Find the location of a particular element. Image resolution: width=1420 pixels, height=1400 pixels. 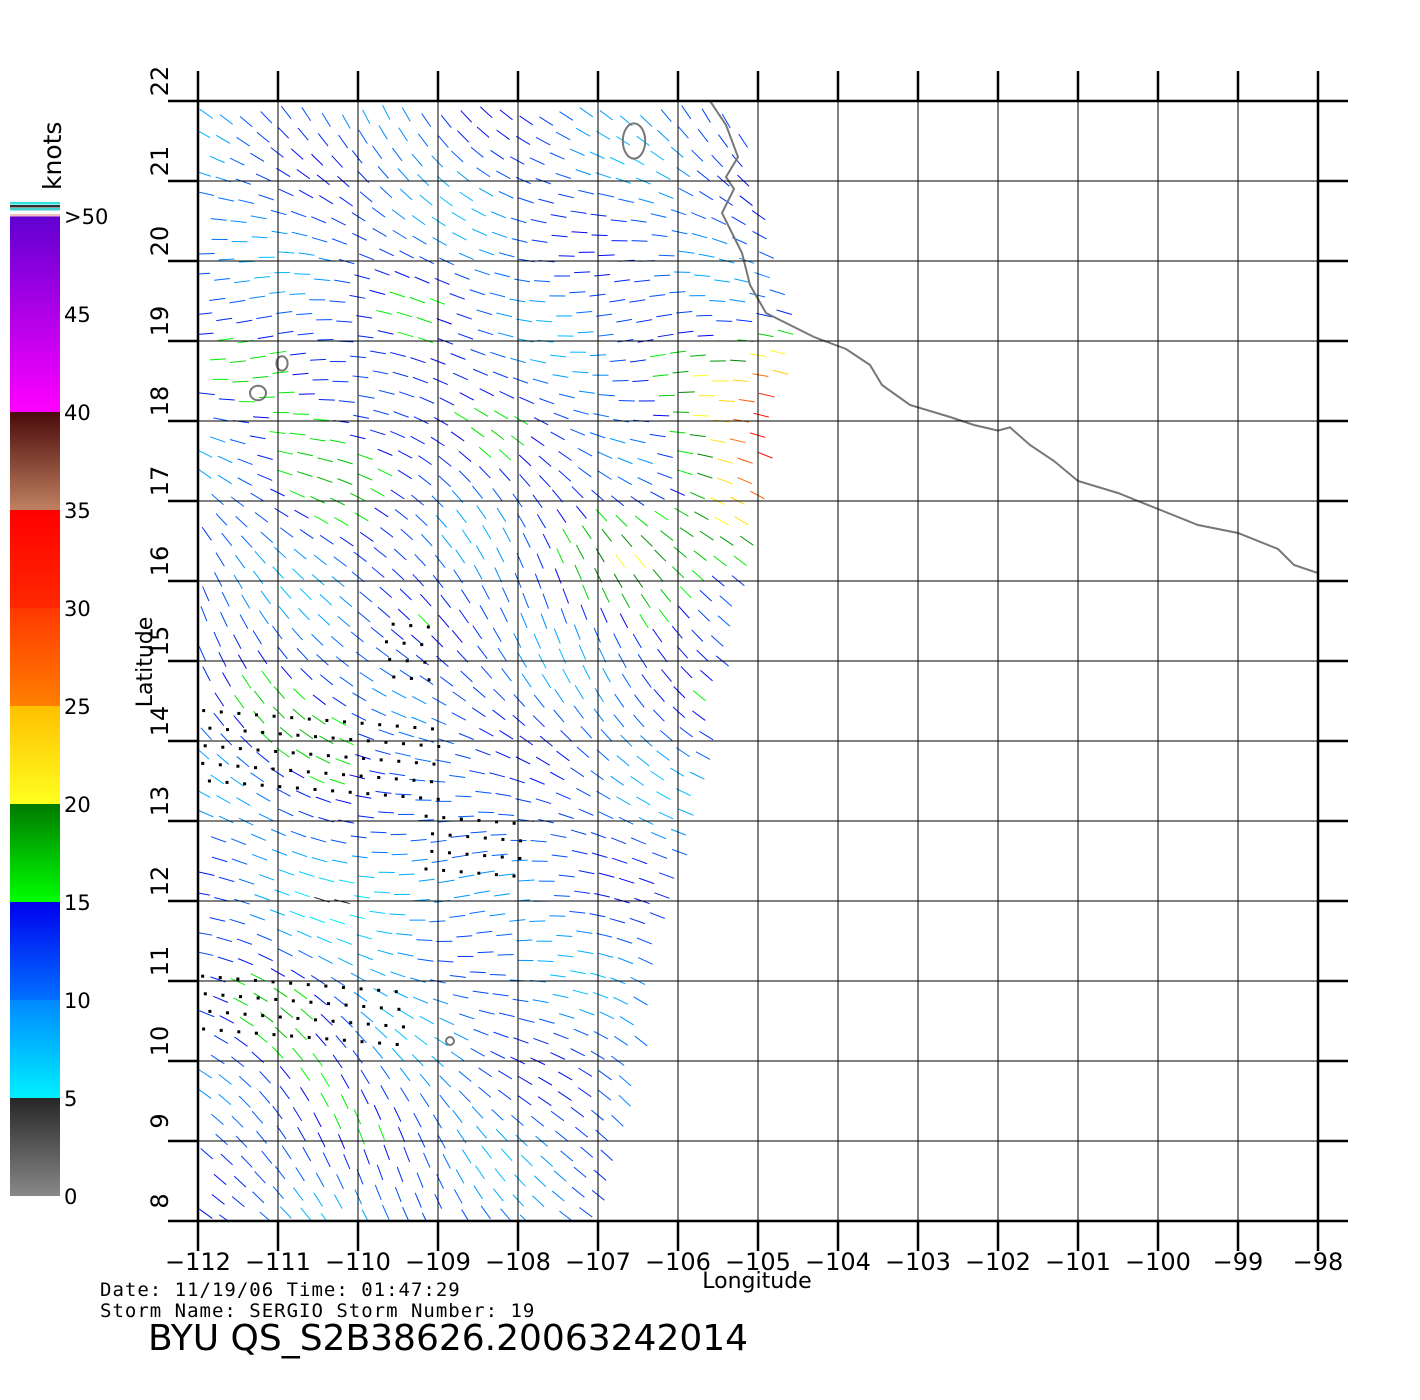

y-tick-label: 12 is located at coordinates (160, 881).